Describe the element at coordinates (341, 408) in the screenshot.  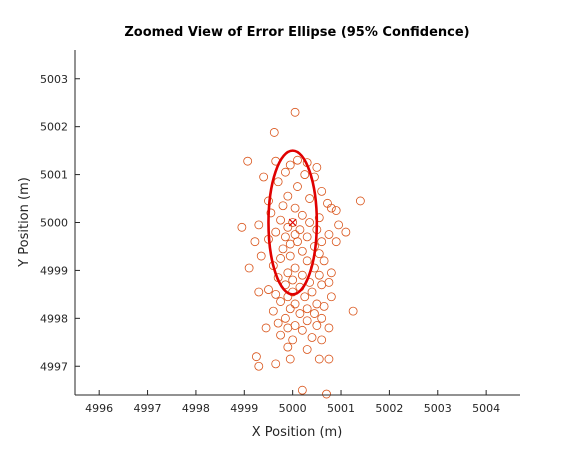
I see `x-tick-label-5001: 5001` at that location.